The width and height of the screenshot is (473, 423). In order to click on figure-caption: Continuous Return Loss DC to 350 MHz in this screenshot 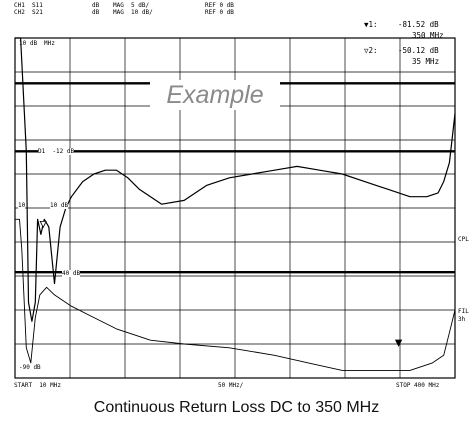, I will do `click(236, 407)`.